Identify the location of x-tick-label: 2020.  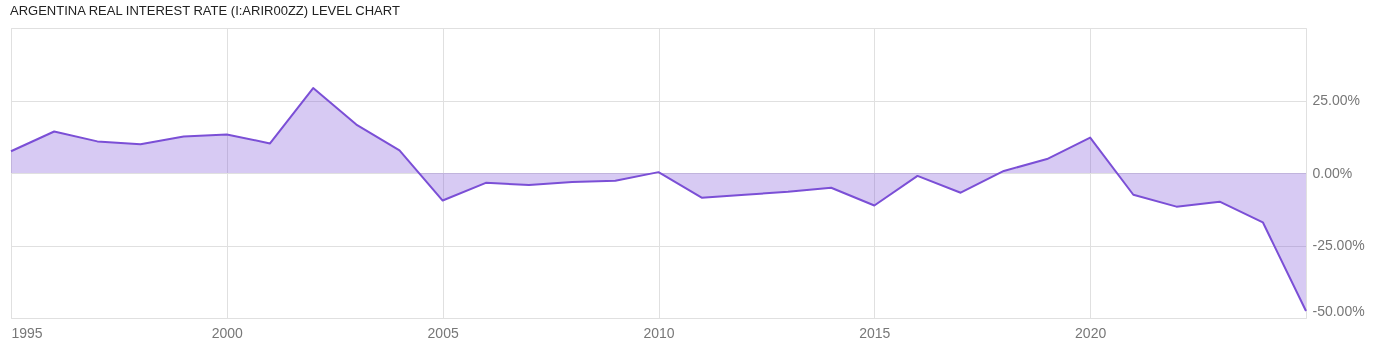
(1091, 332).